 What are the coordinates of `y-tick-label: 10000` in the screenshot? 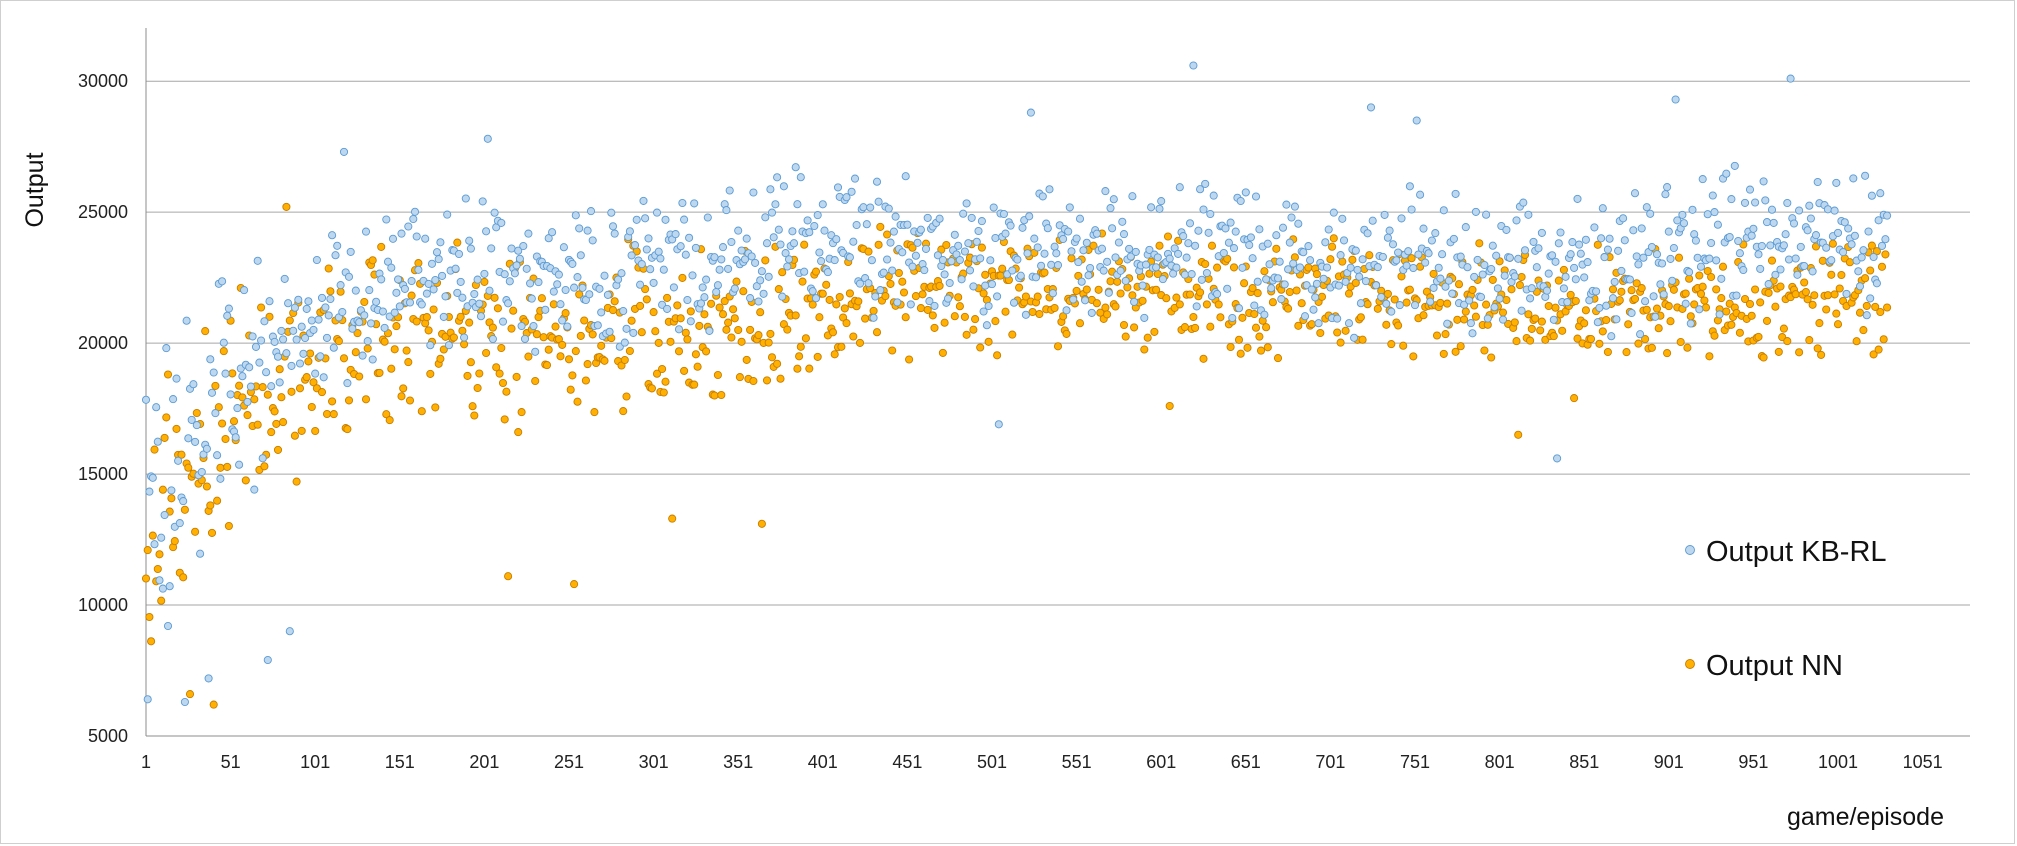 It's located at (103, 605).